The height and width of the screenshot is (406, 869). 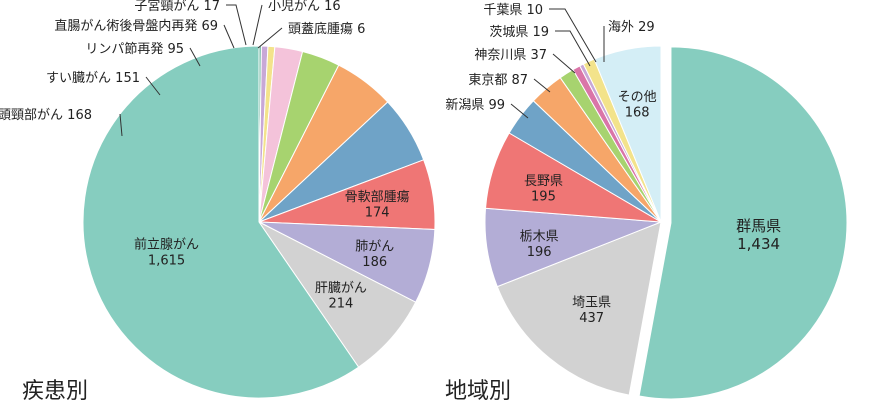 What do you see at coordinates (136, 26) in the screenshot?
I see `data-label: 直腸がん術後骨盤内再発 69` at bounding box center [136, 26].